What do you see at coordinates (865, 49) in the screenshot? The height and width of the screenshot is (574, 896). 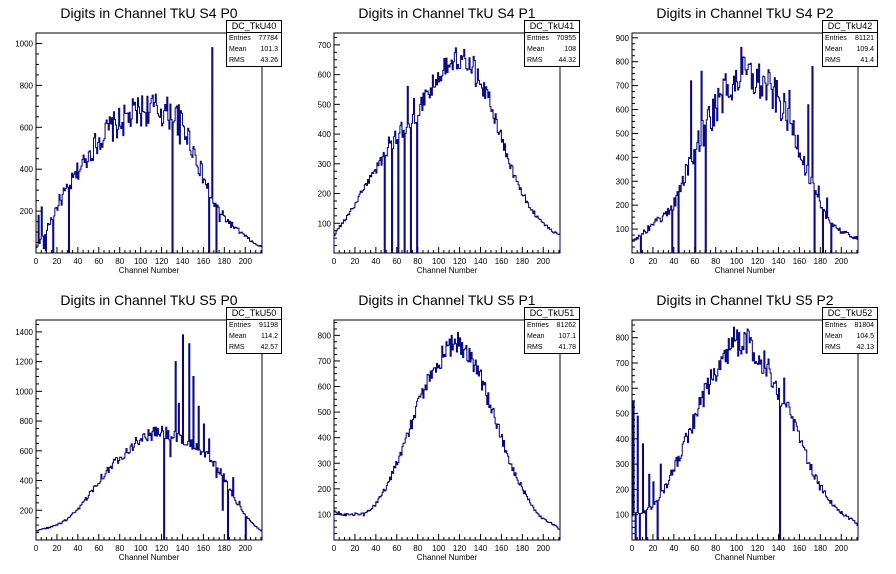 I see `stats-mean-value: 109.4` at bounding box center [865, 49].